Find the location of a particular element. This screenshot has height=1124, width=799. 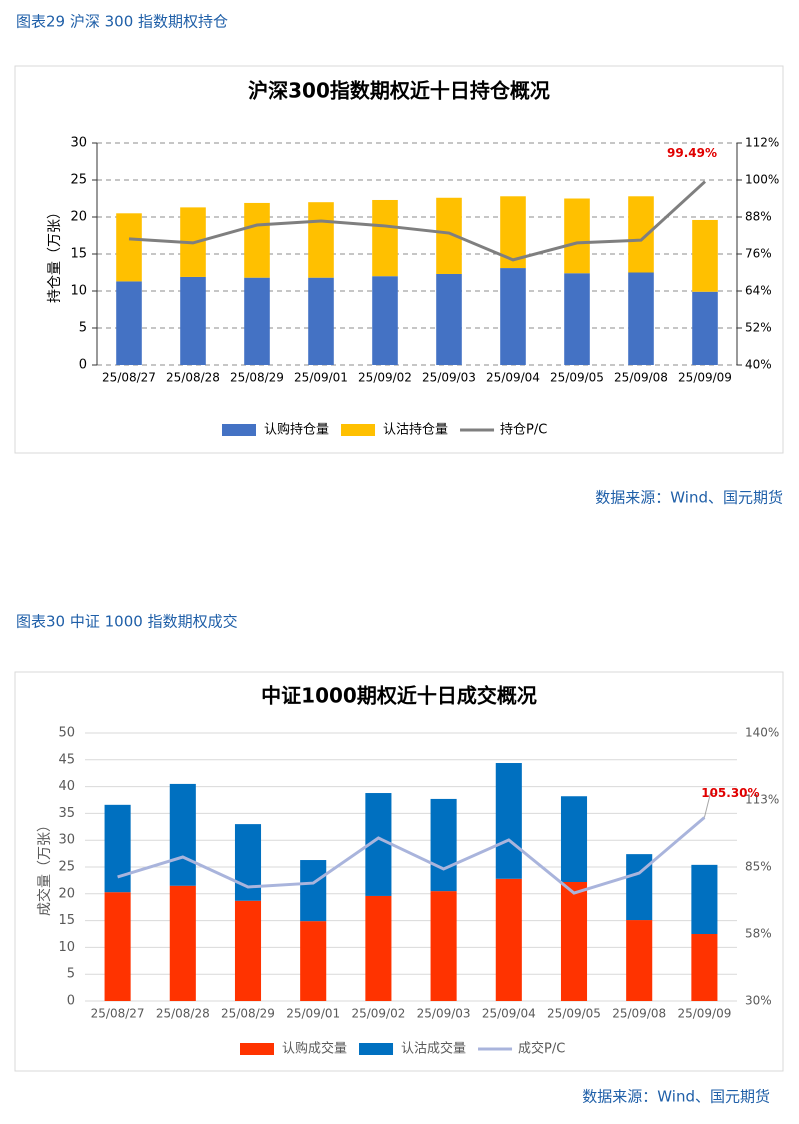

y-tick-label: 35 is located at coordinates (66, 813).